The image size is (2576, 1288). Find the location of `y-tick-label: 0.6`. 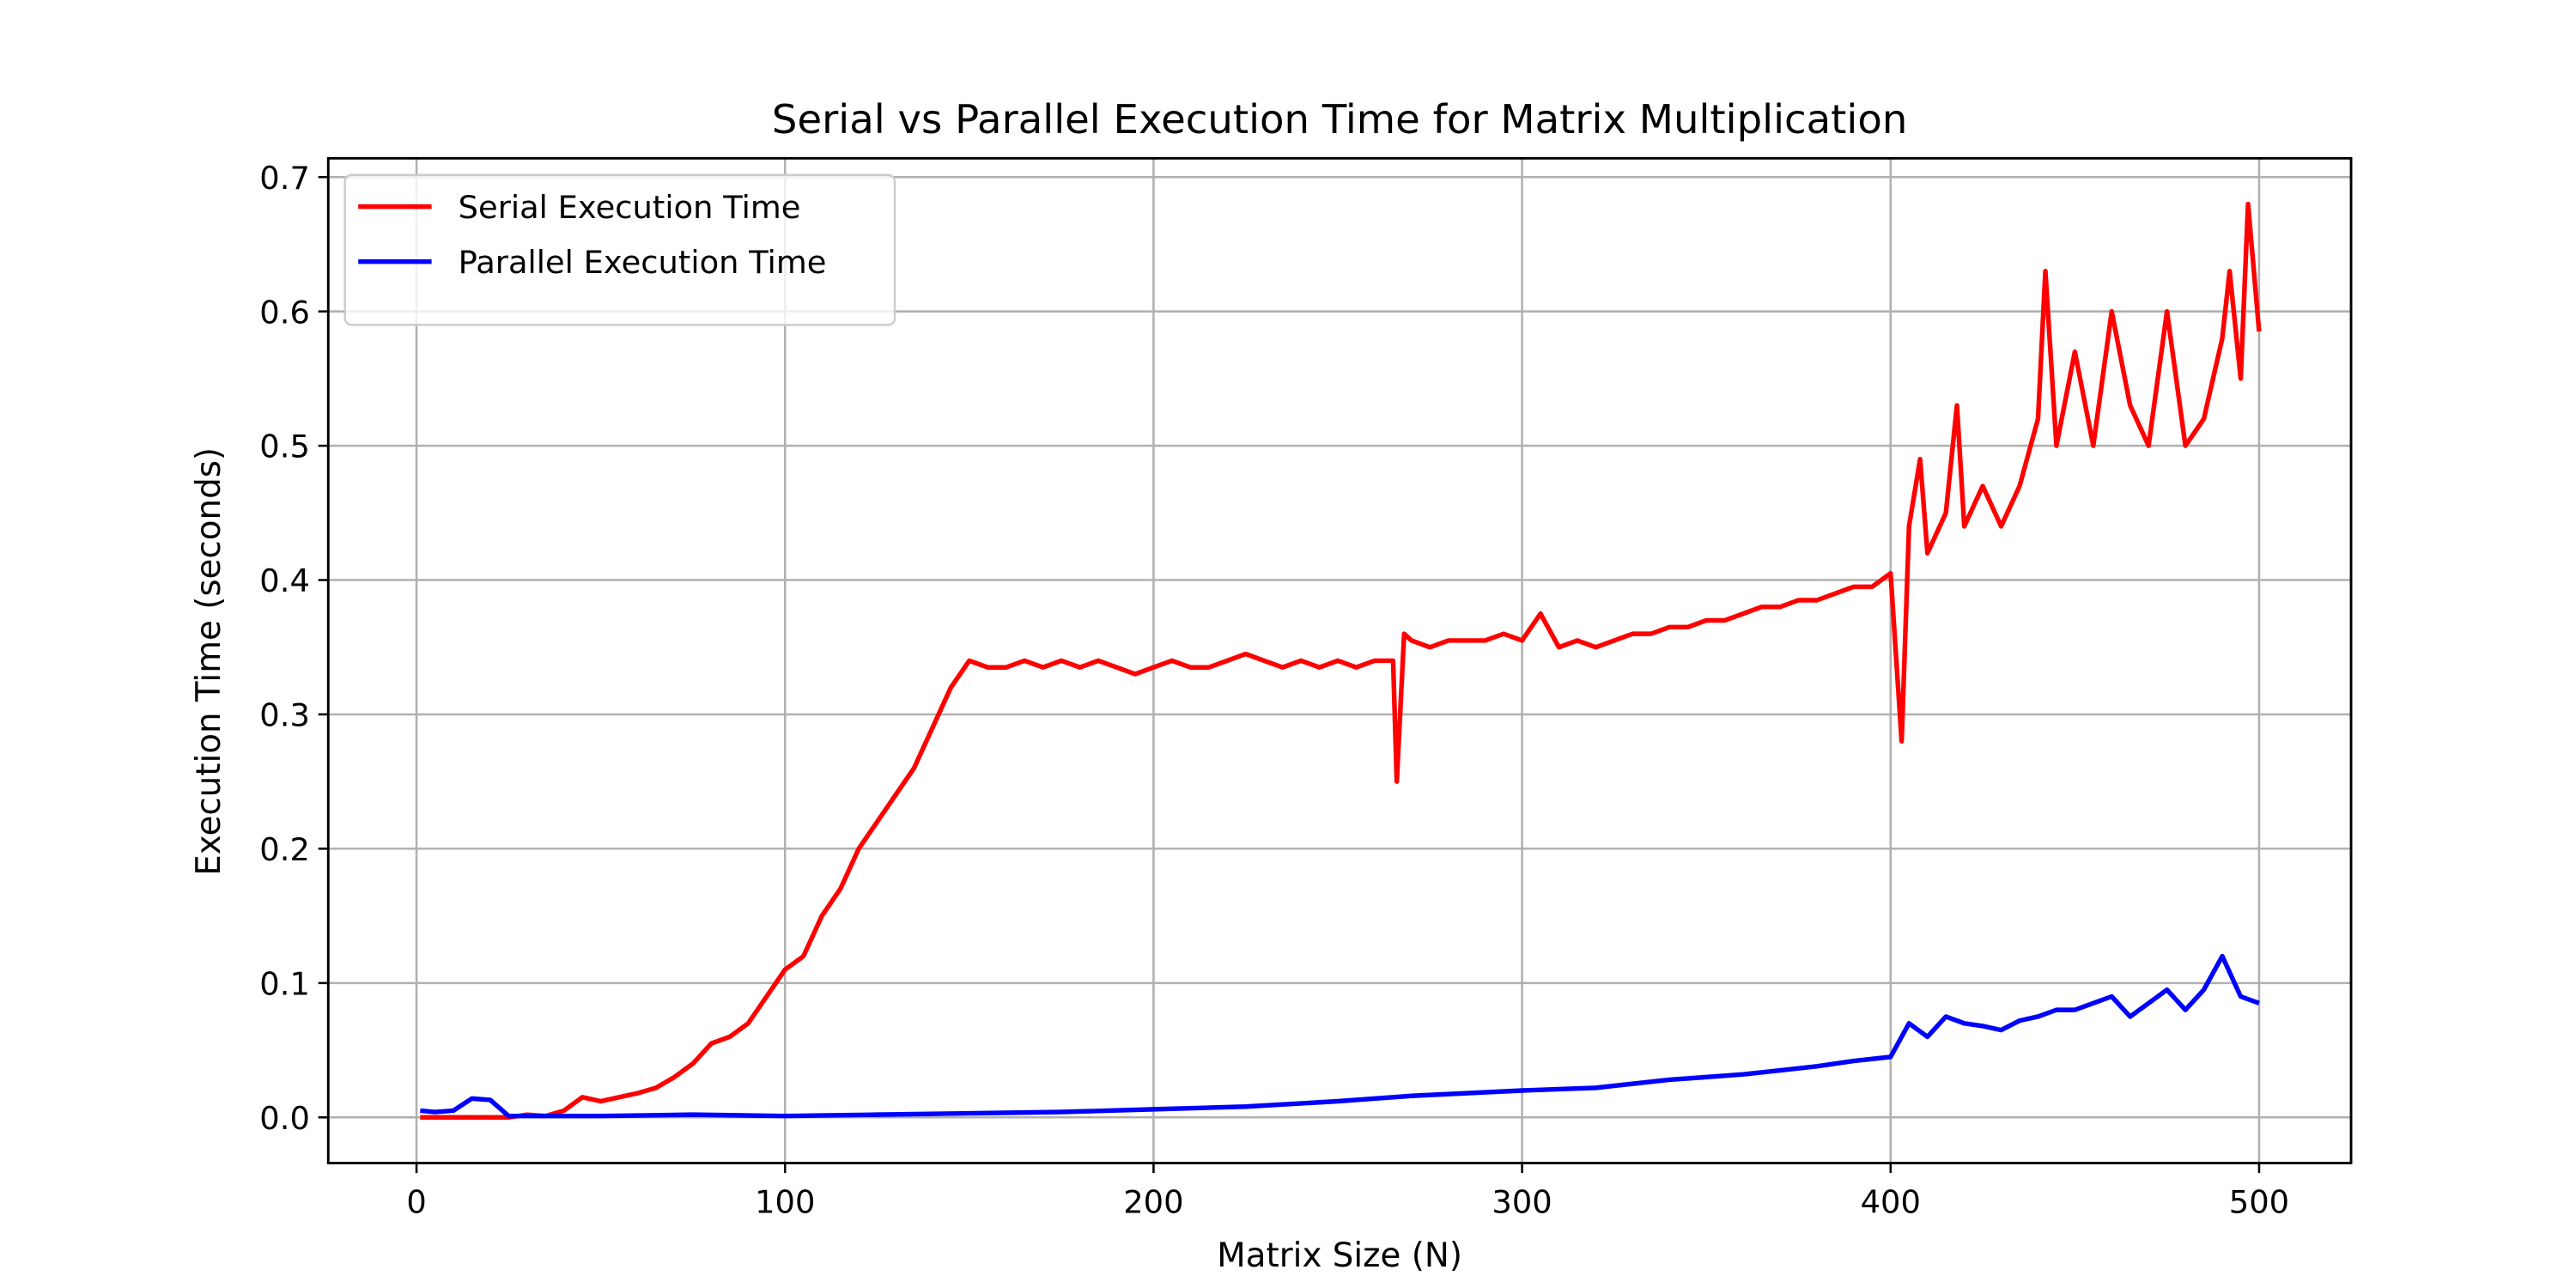

y-tick-label: 0.6 is located at coordinates (284, 312).